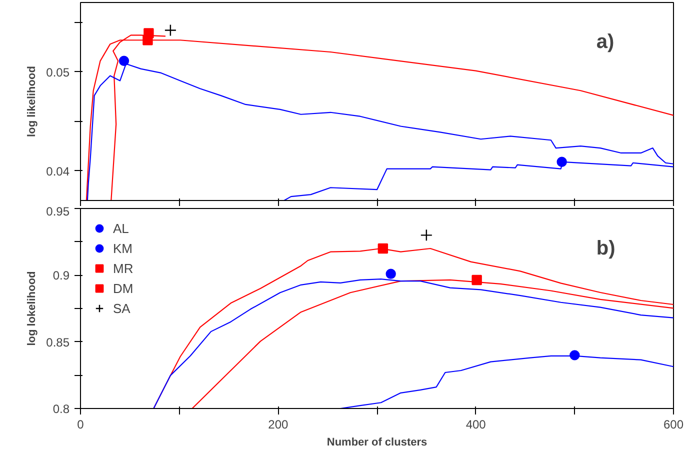 This screenshot has width=685, height=451. Describe the element at coordinates (58, 342) in the screenshot. I see `y-tick-label: 0.85` at that location.